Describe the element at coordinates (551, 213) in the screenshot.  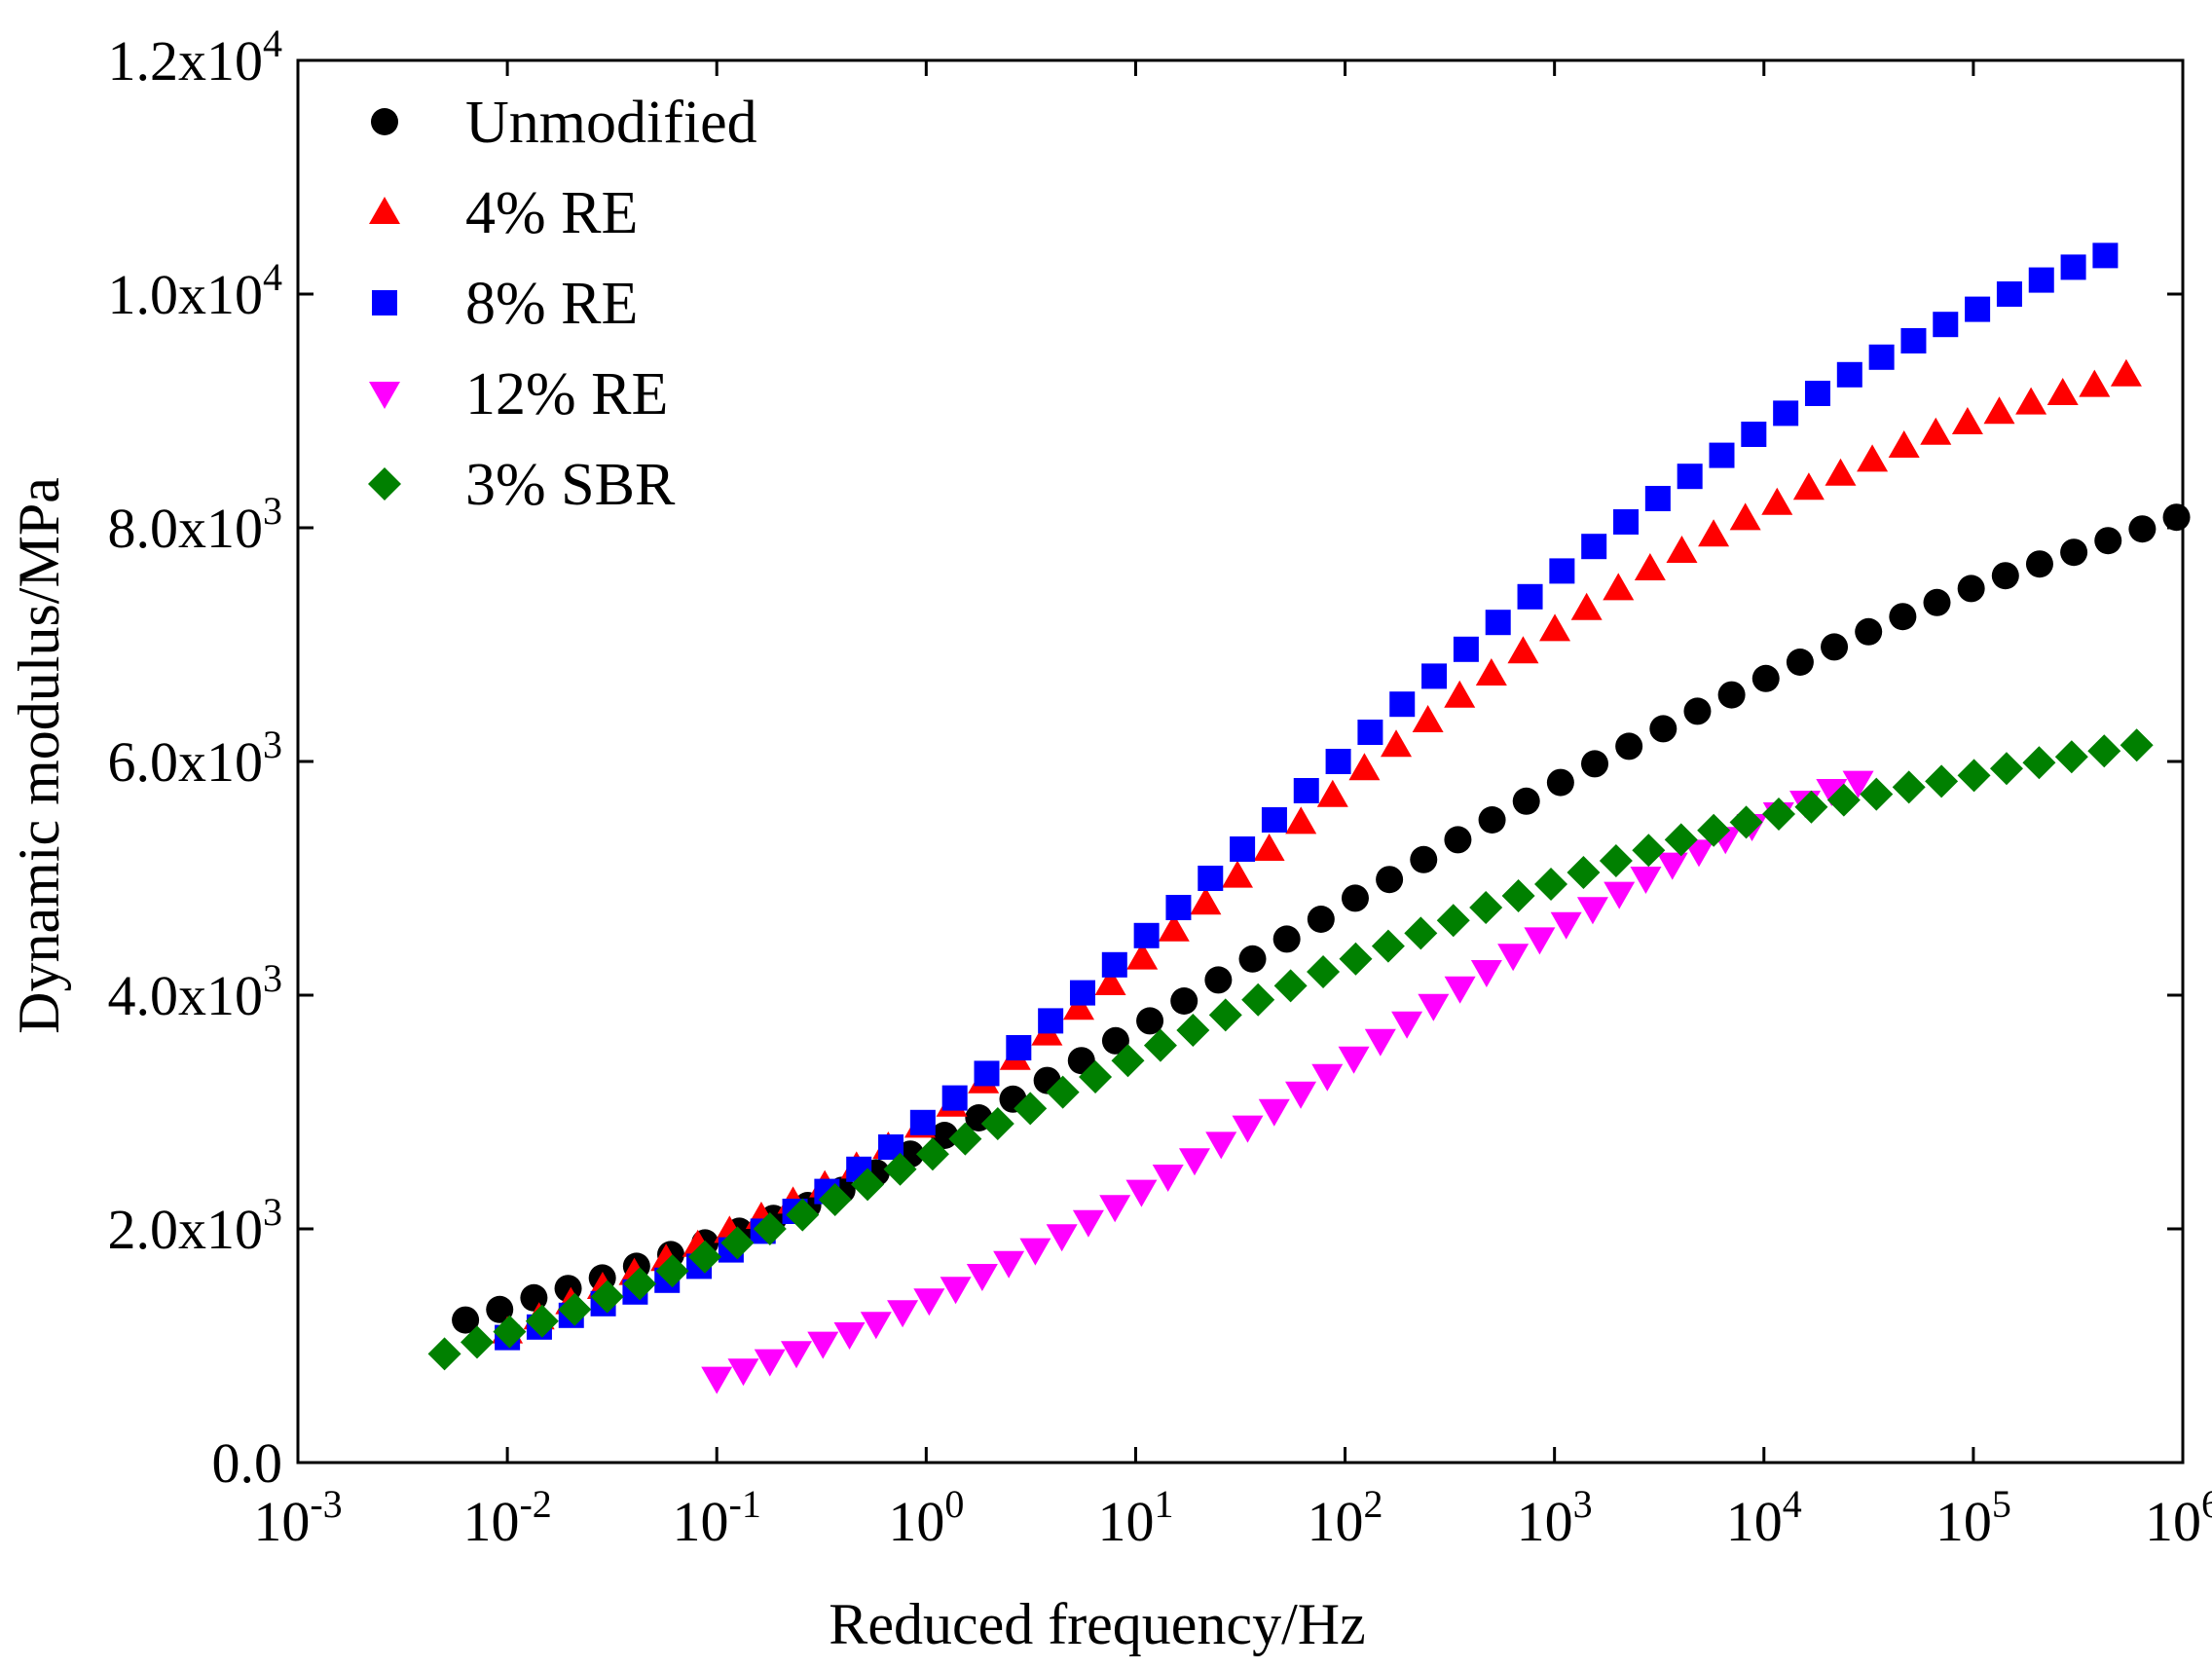
I see `legend-label: 4% RE` at that location.